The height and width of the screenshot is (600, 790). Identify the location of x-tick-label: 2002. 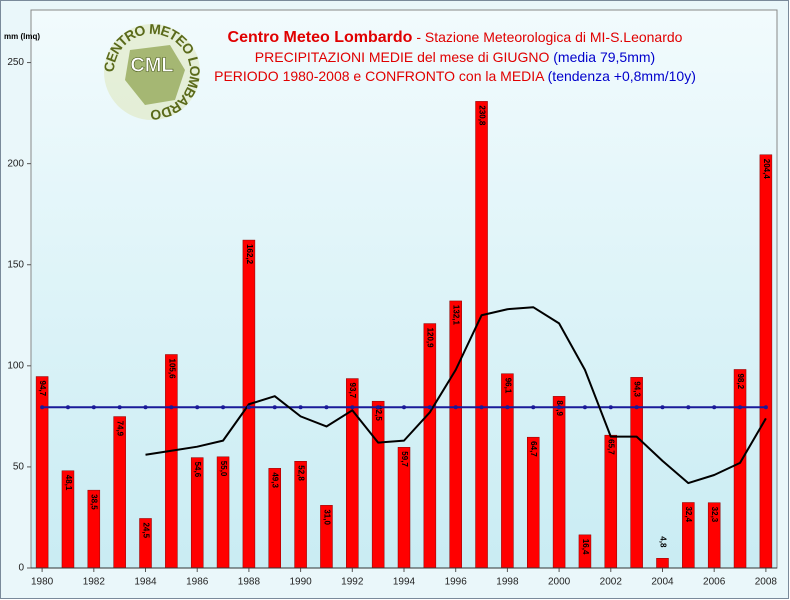
(611, 582).